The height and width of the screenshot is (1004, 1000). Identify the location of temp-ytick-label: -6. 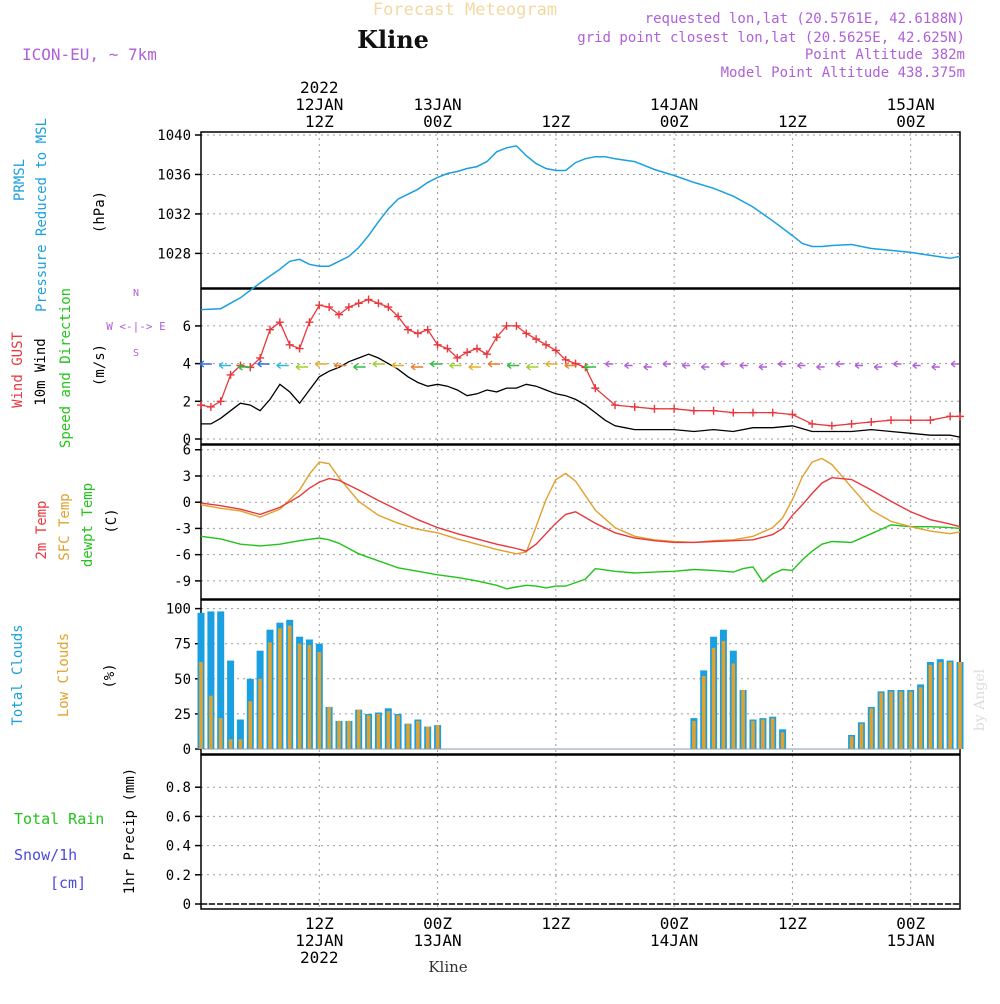
(182, 556).